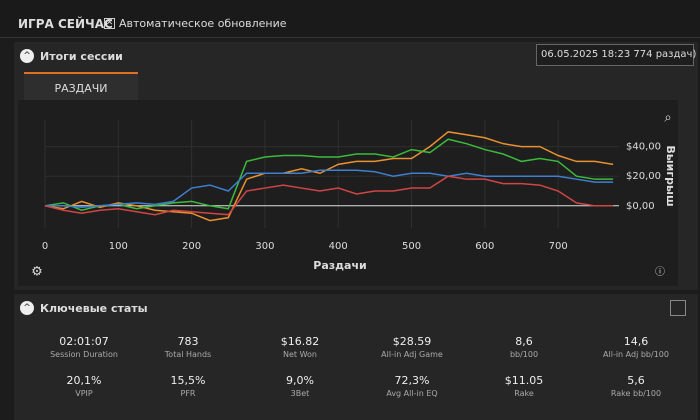 The height and width of the screenshot is (420, 700). I want to click on stat-label: 3Bet, so click(300, 393).